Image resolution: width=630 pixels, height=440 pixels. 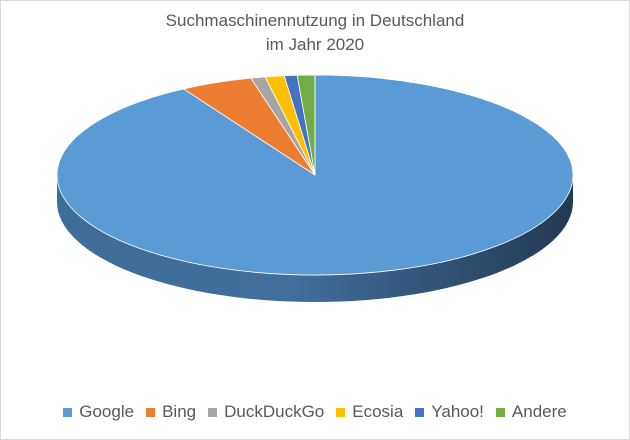 What do you see at coordinates (315, 20) in the screenshot?
I see `chart-title: Suchmaschinennutzung in Deutschland` at bounding box center [315, 20].